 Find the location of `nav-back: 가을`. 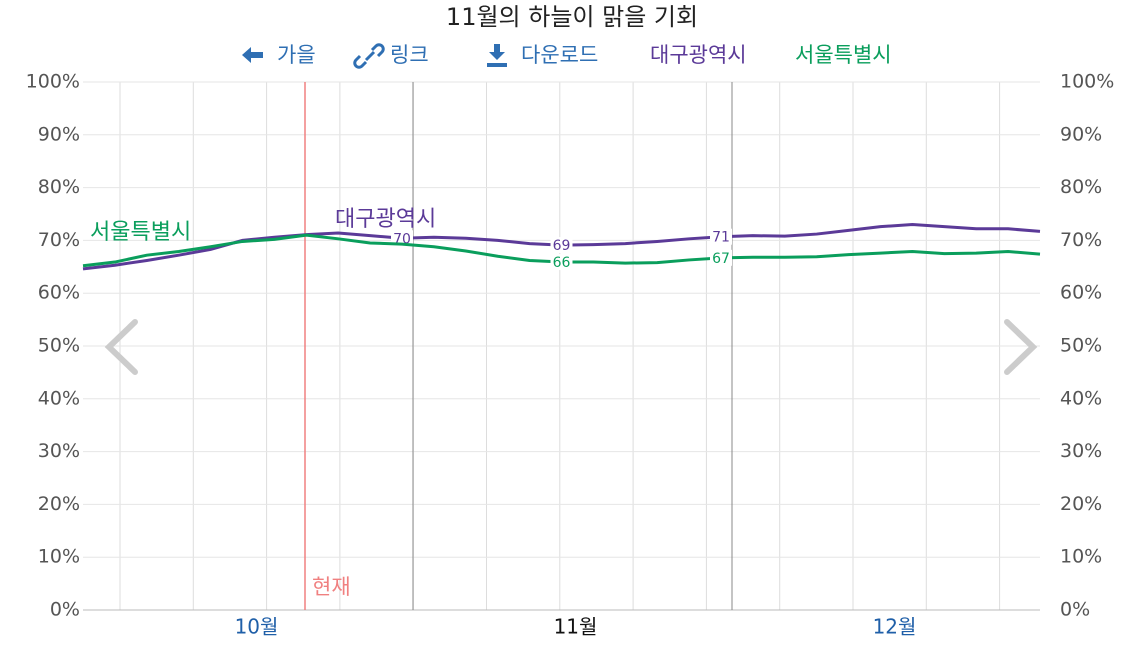

nav-back: 가을 is located at coordinates (279, 55).